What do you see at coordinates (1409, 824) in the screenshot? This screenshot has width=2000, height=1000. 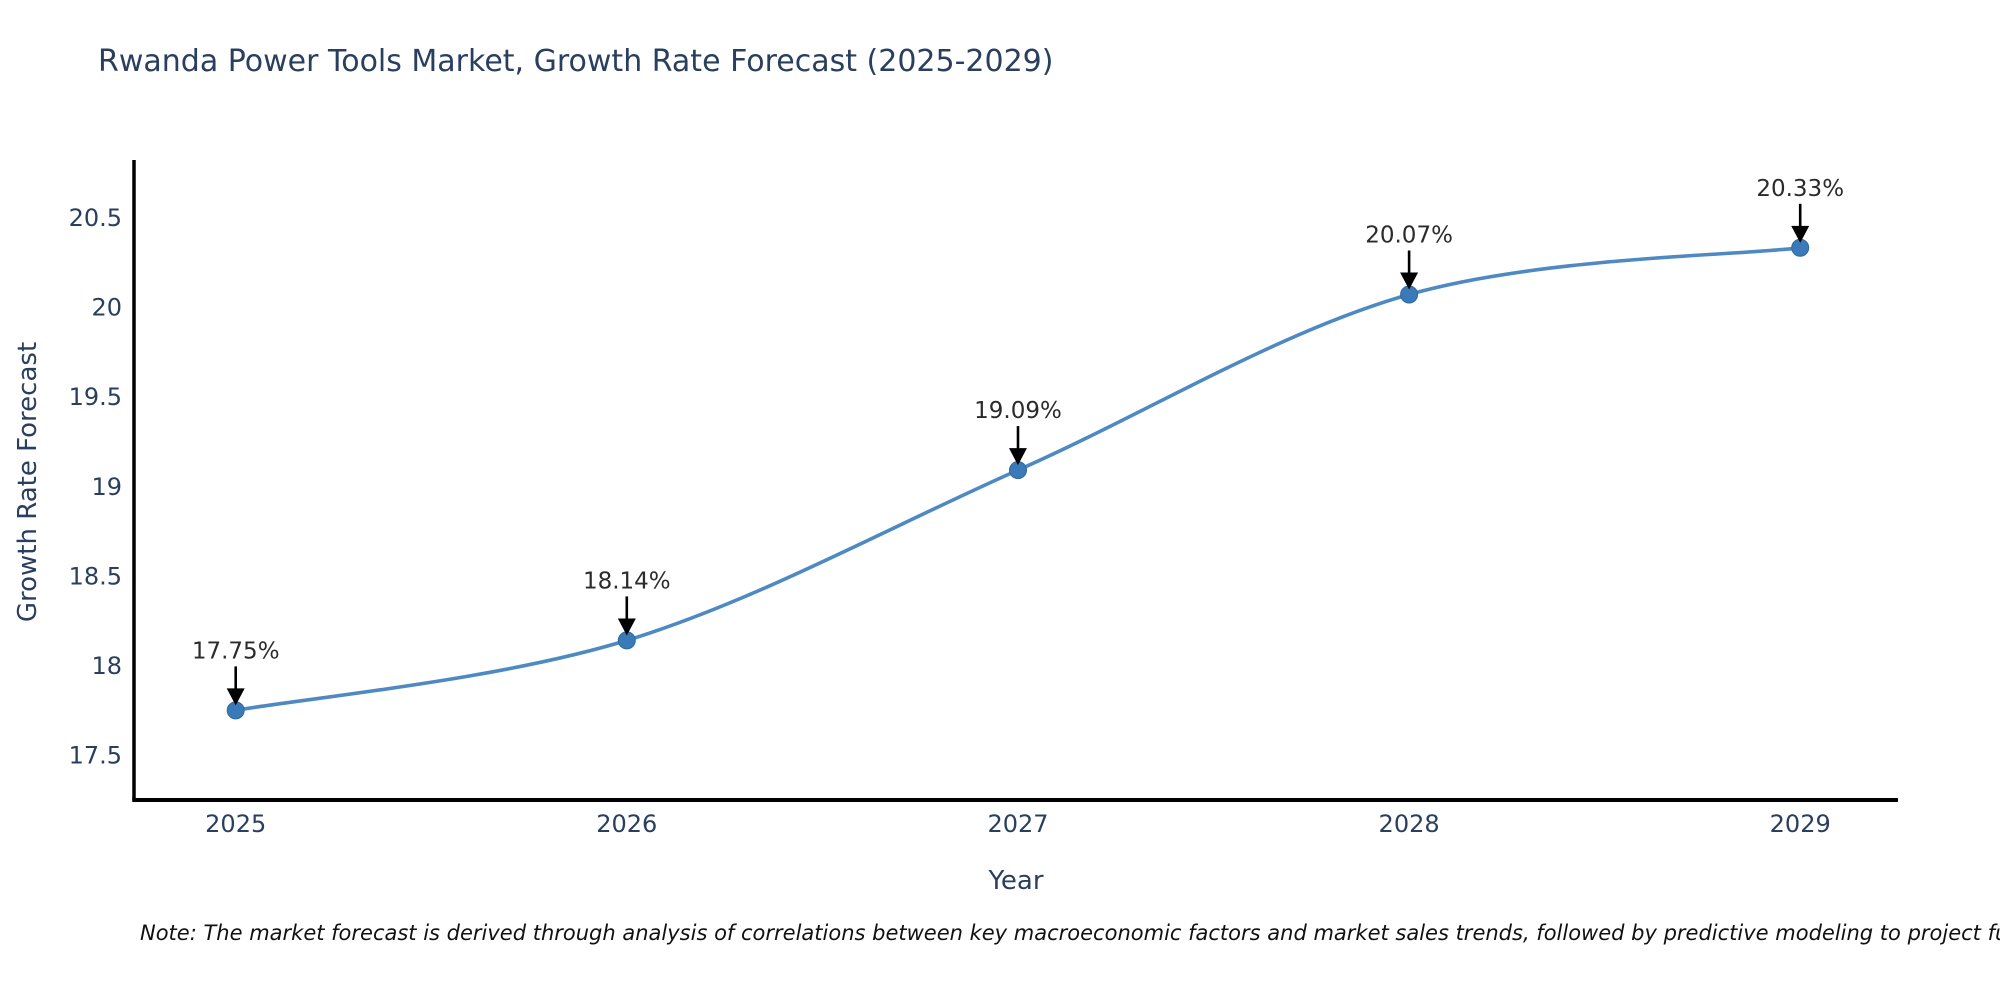 I see `svg-text: 2028` at bounding box center [1409, 824].